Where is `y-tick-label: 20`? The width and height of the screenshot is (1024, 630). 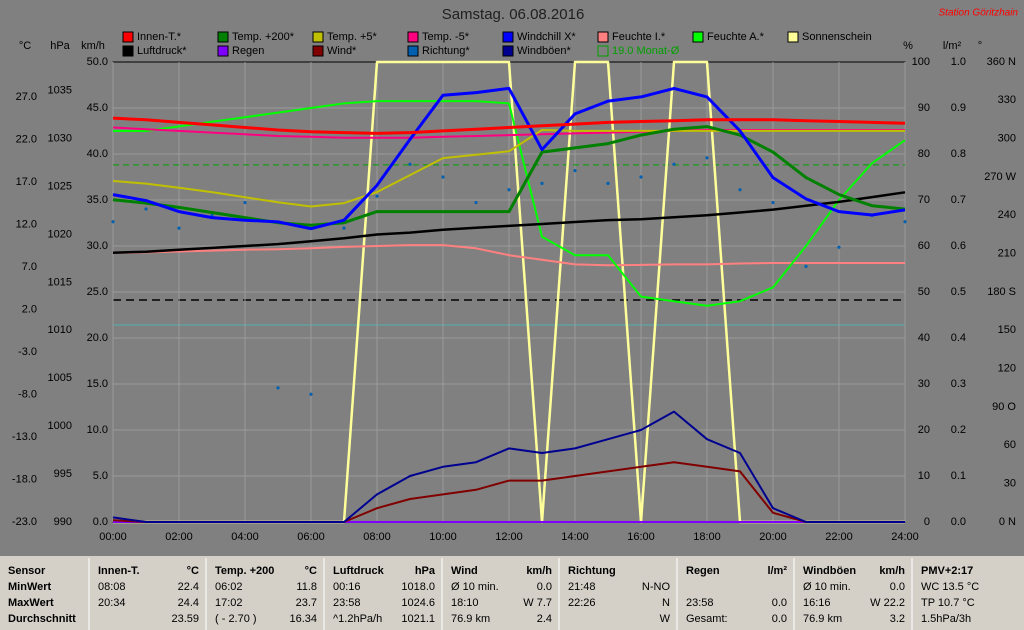 y-tick-label: 20 is located at coordinates (924, 430).